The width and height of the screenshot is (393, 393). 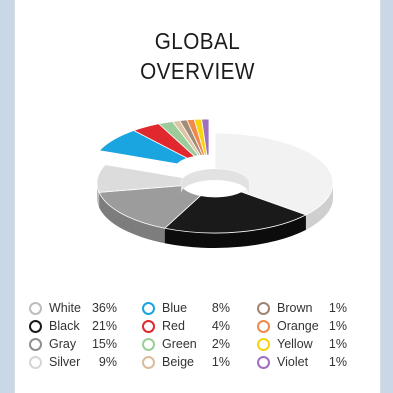 What do you see at coordinates (104, 308) in the screenshot?
I see `legend-value: 36%` at bounding box center [104, 308].